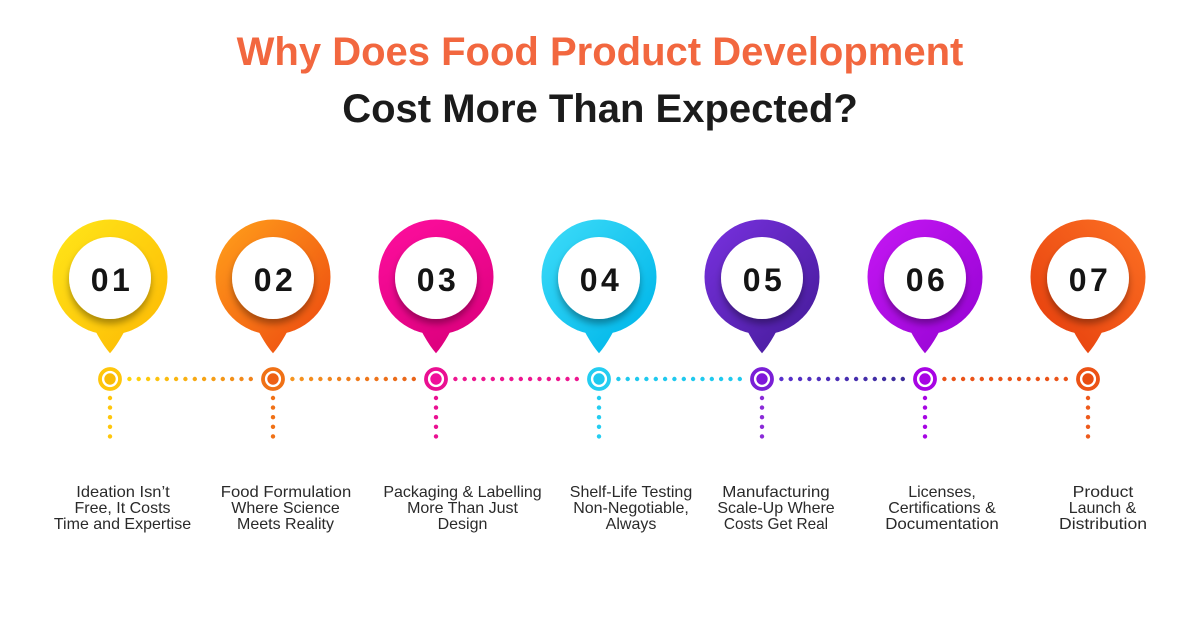  Describe the element at coordinates (112, 280) in the screenshot. I see `svg-text: 01` at that location.